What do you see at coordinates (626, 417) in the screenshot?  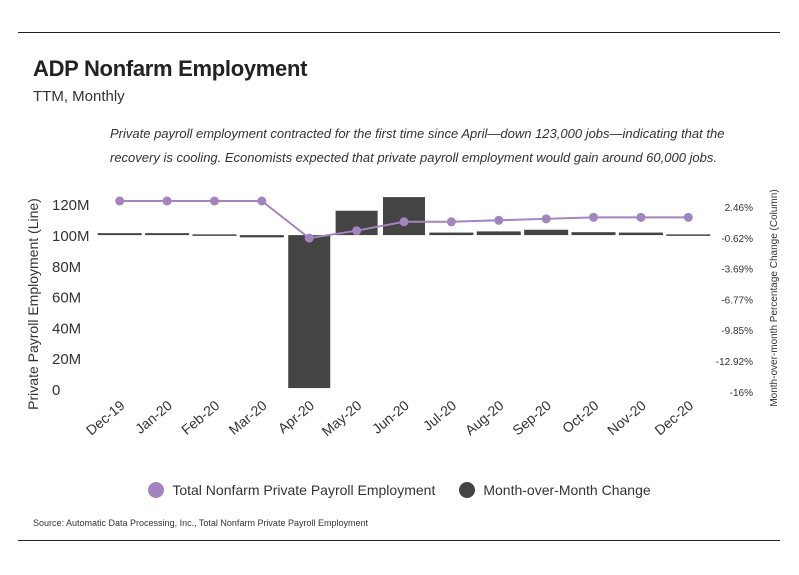 I see `x-axis-tick-label: Nov-20` at bounding box center [626, 417].